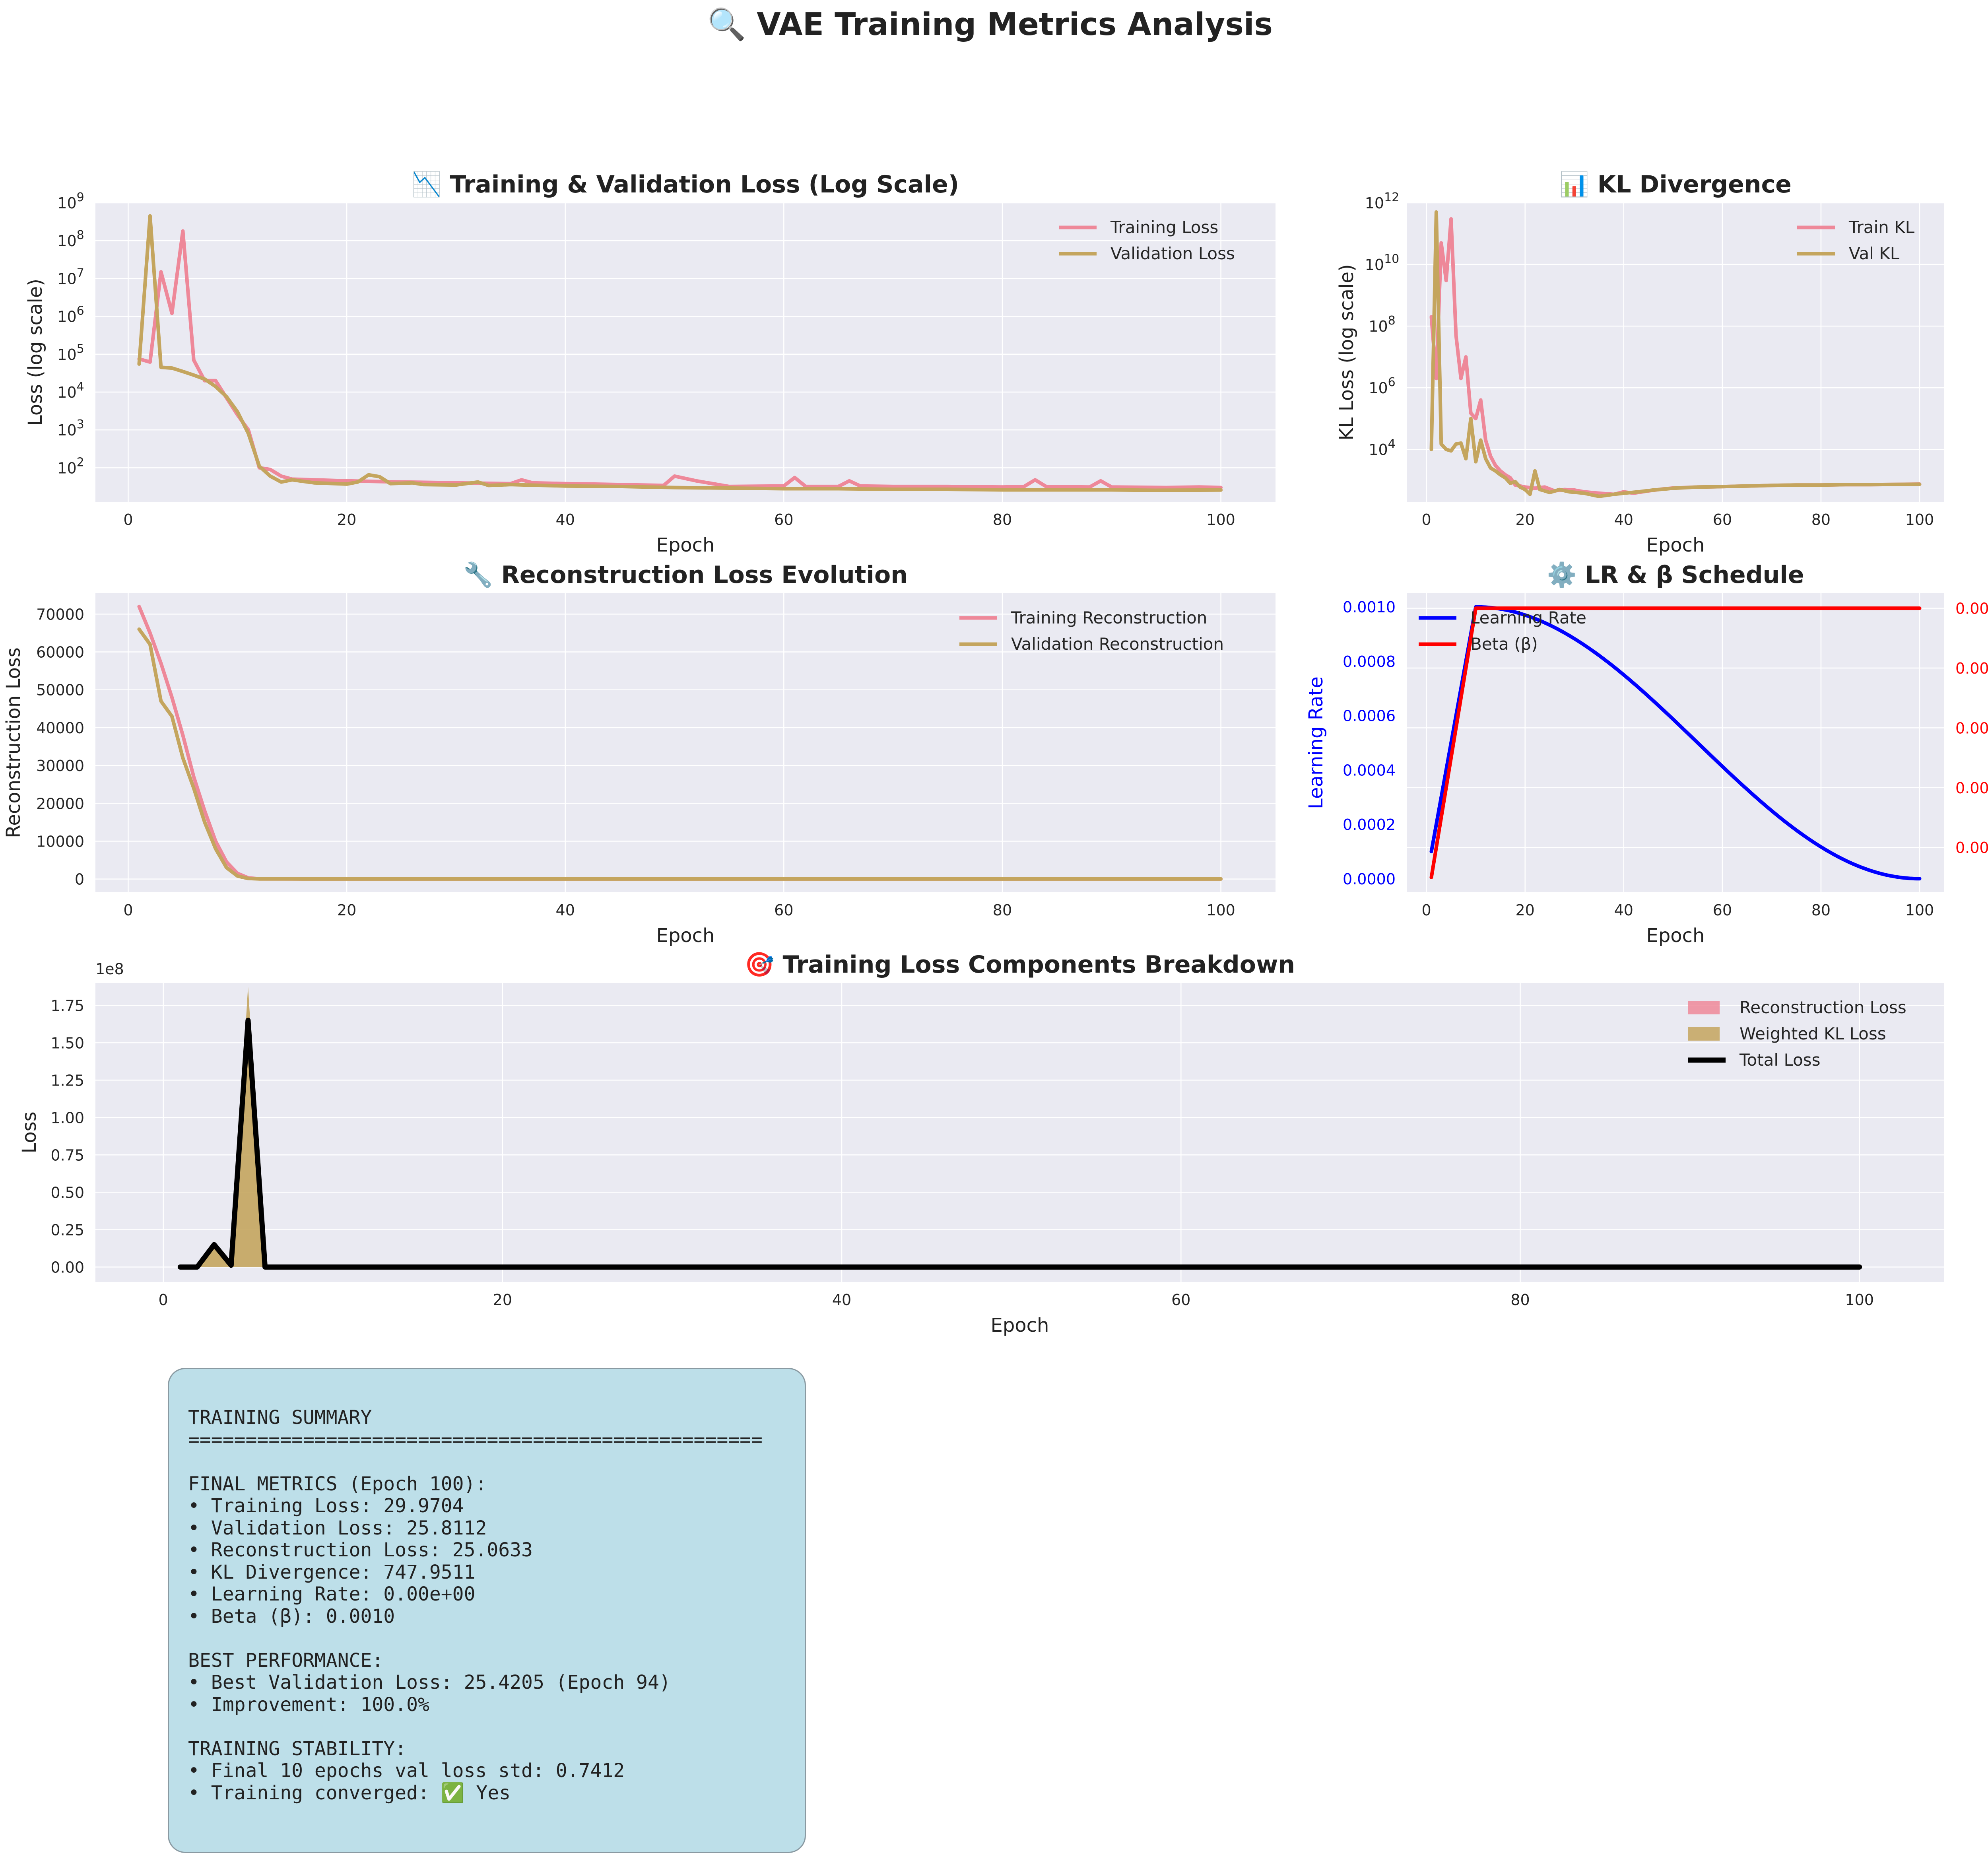 Image resolution: width=1988 pixels, height=1853 pixels. I want to click on legend-label: Total Loss, so click(1780, 1060).